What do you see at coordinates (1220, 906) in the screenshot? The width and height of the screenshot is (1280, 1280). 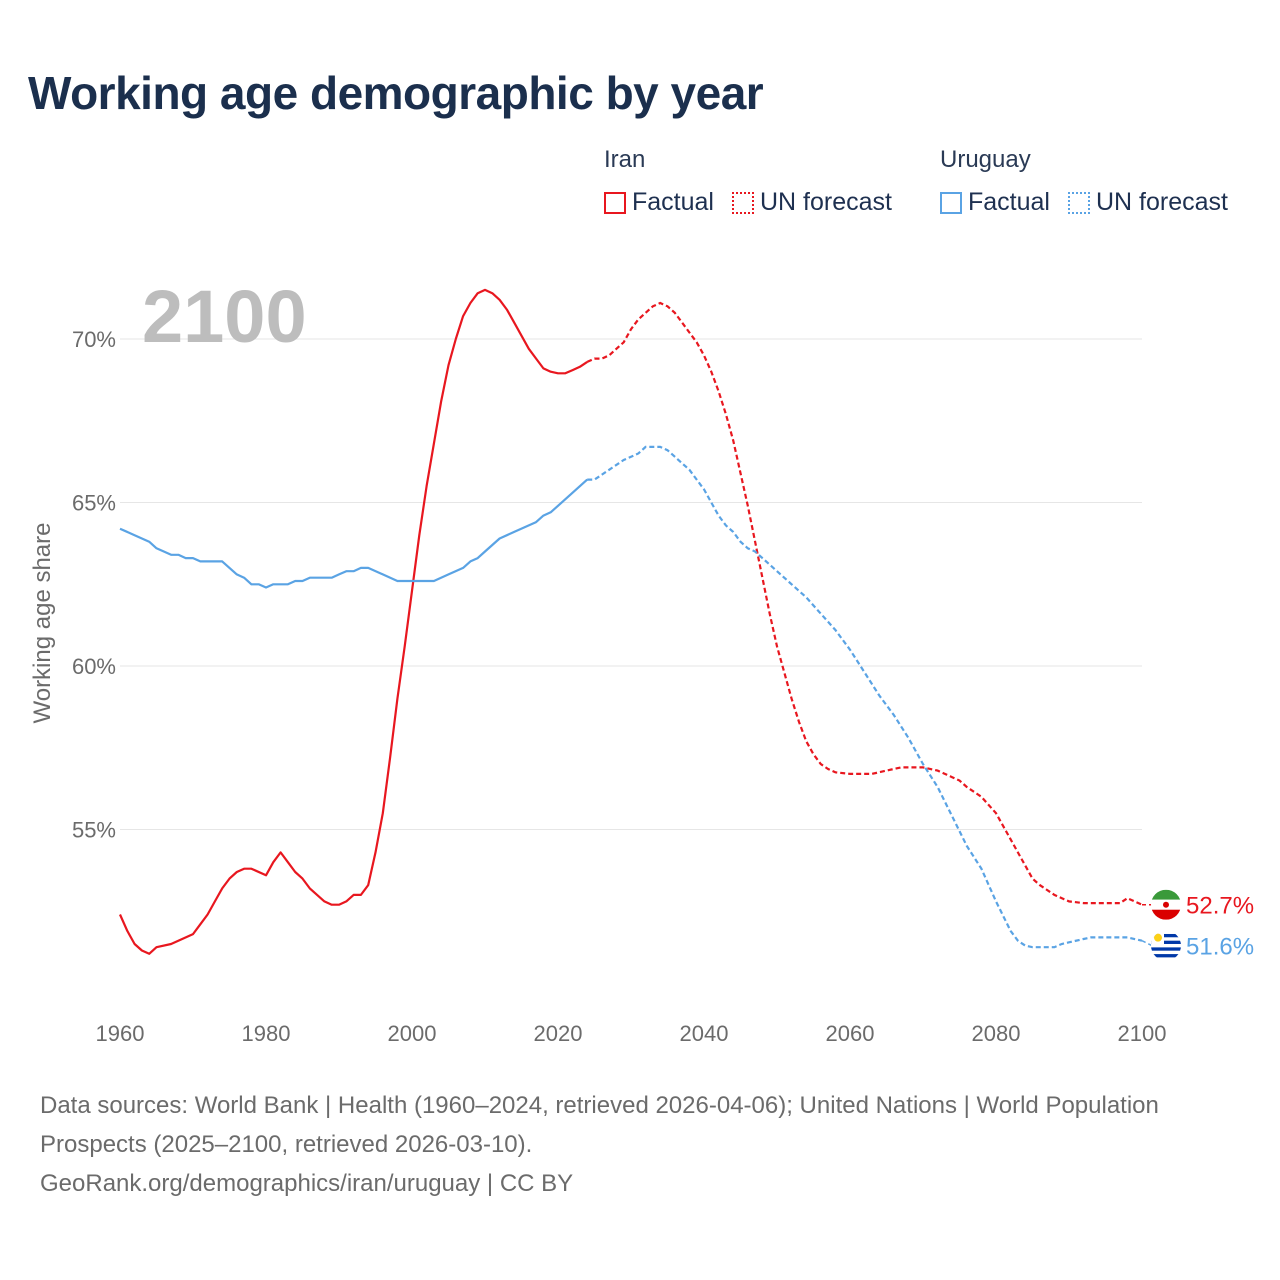 I see `end-value-label: 52.7%` at bounding box center [1220, 906].